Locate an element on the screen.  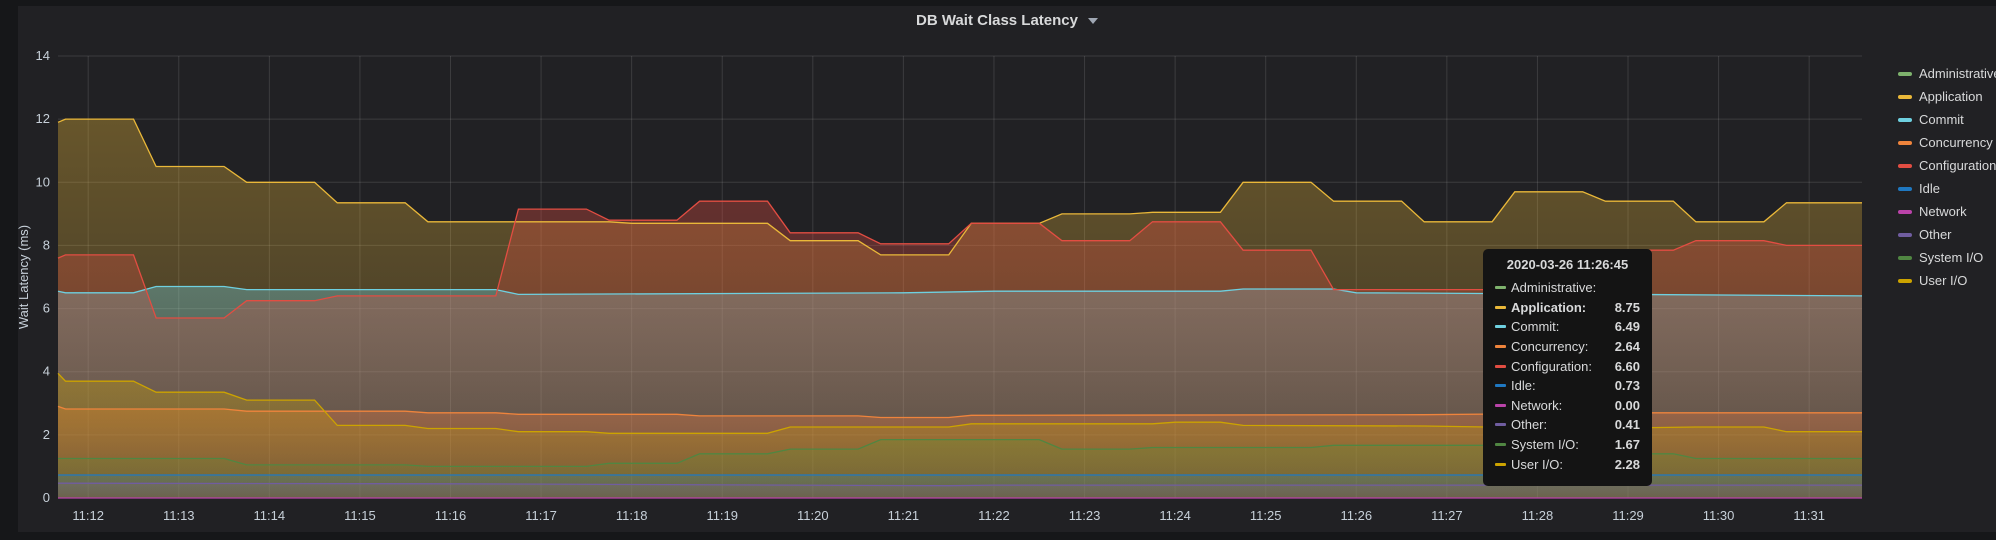
tooltip-series-value: 0.73 is located at coordinates (1627, 386).